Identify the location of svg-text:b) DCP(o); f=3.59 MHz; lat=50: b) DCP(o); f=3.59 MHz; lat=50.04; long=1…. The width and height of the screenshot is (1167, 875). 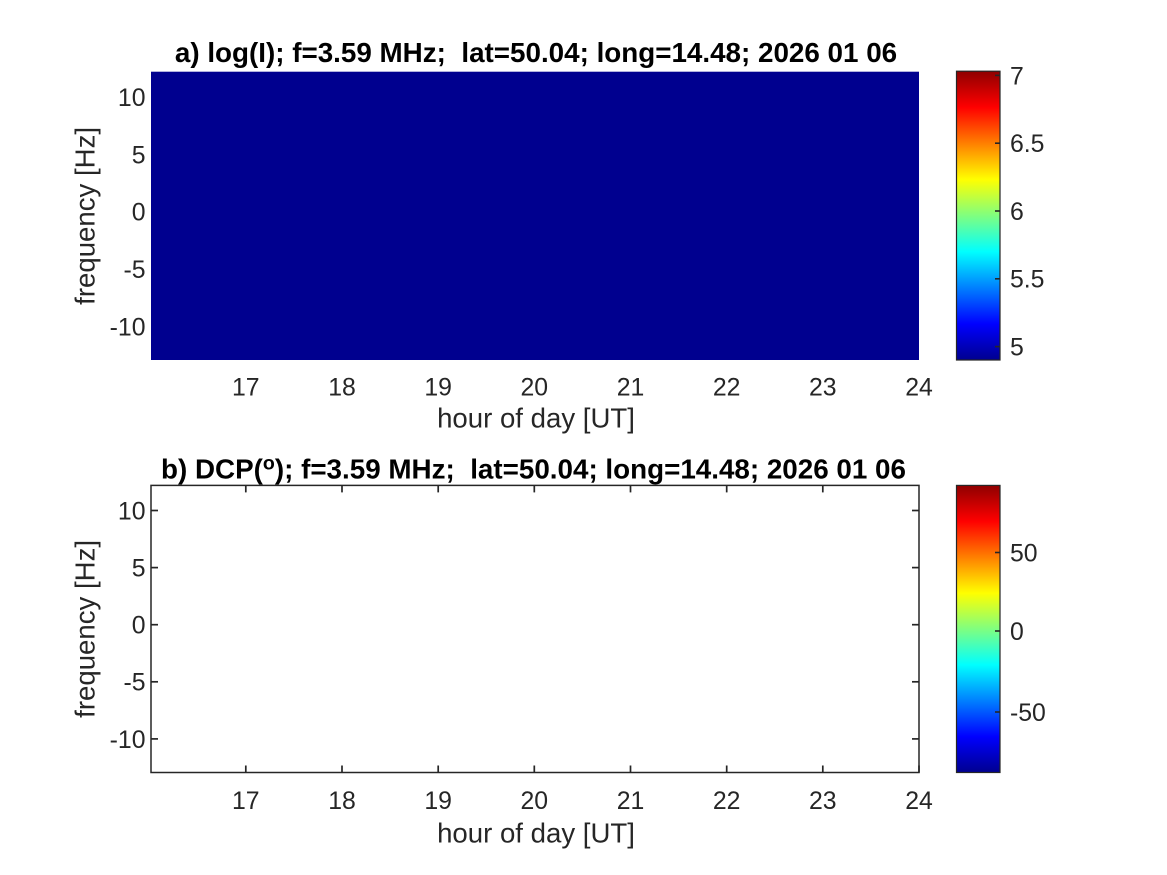
(533, 468).